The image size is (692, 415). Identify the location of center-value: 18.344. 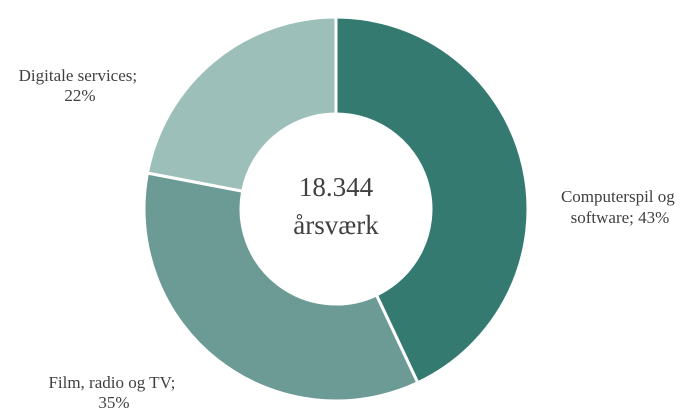
(336, 187).